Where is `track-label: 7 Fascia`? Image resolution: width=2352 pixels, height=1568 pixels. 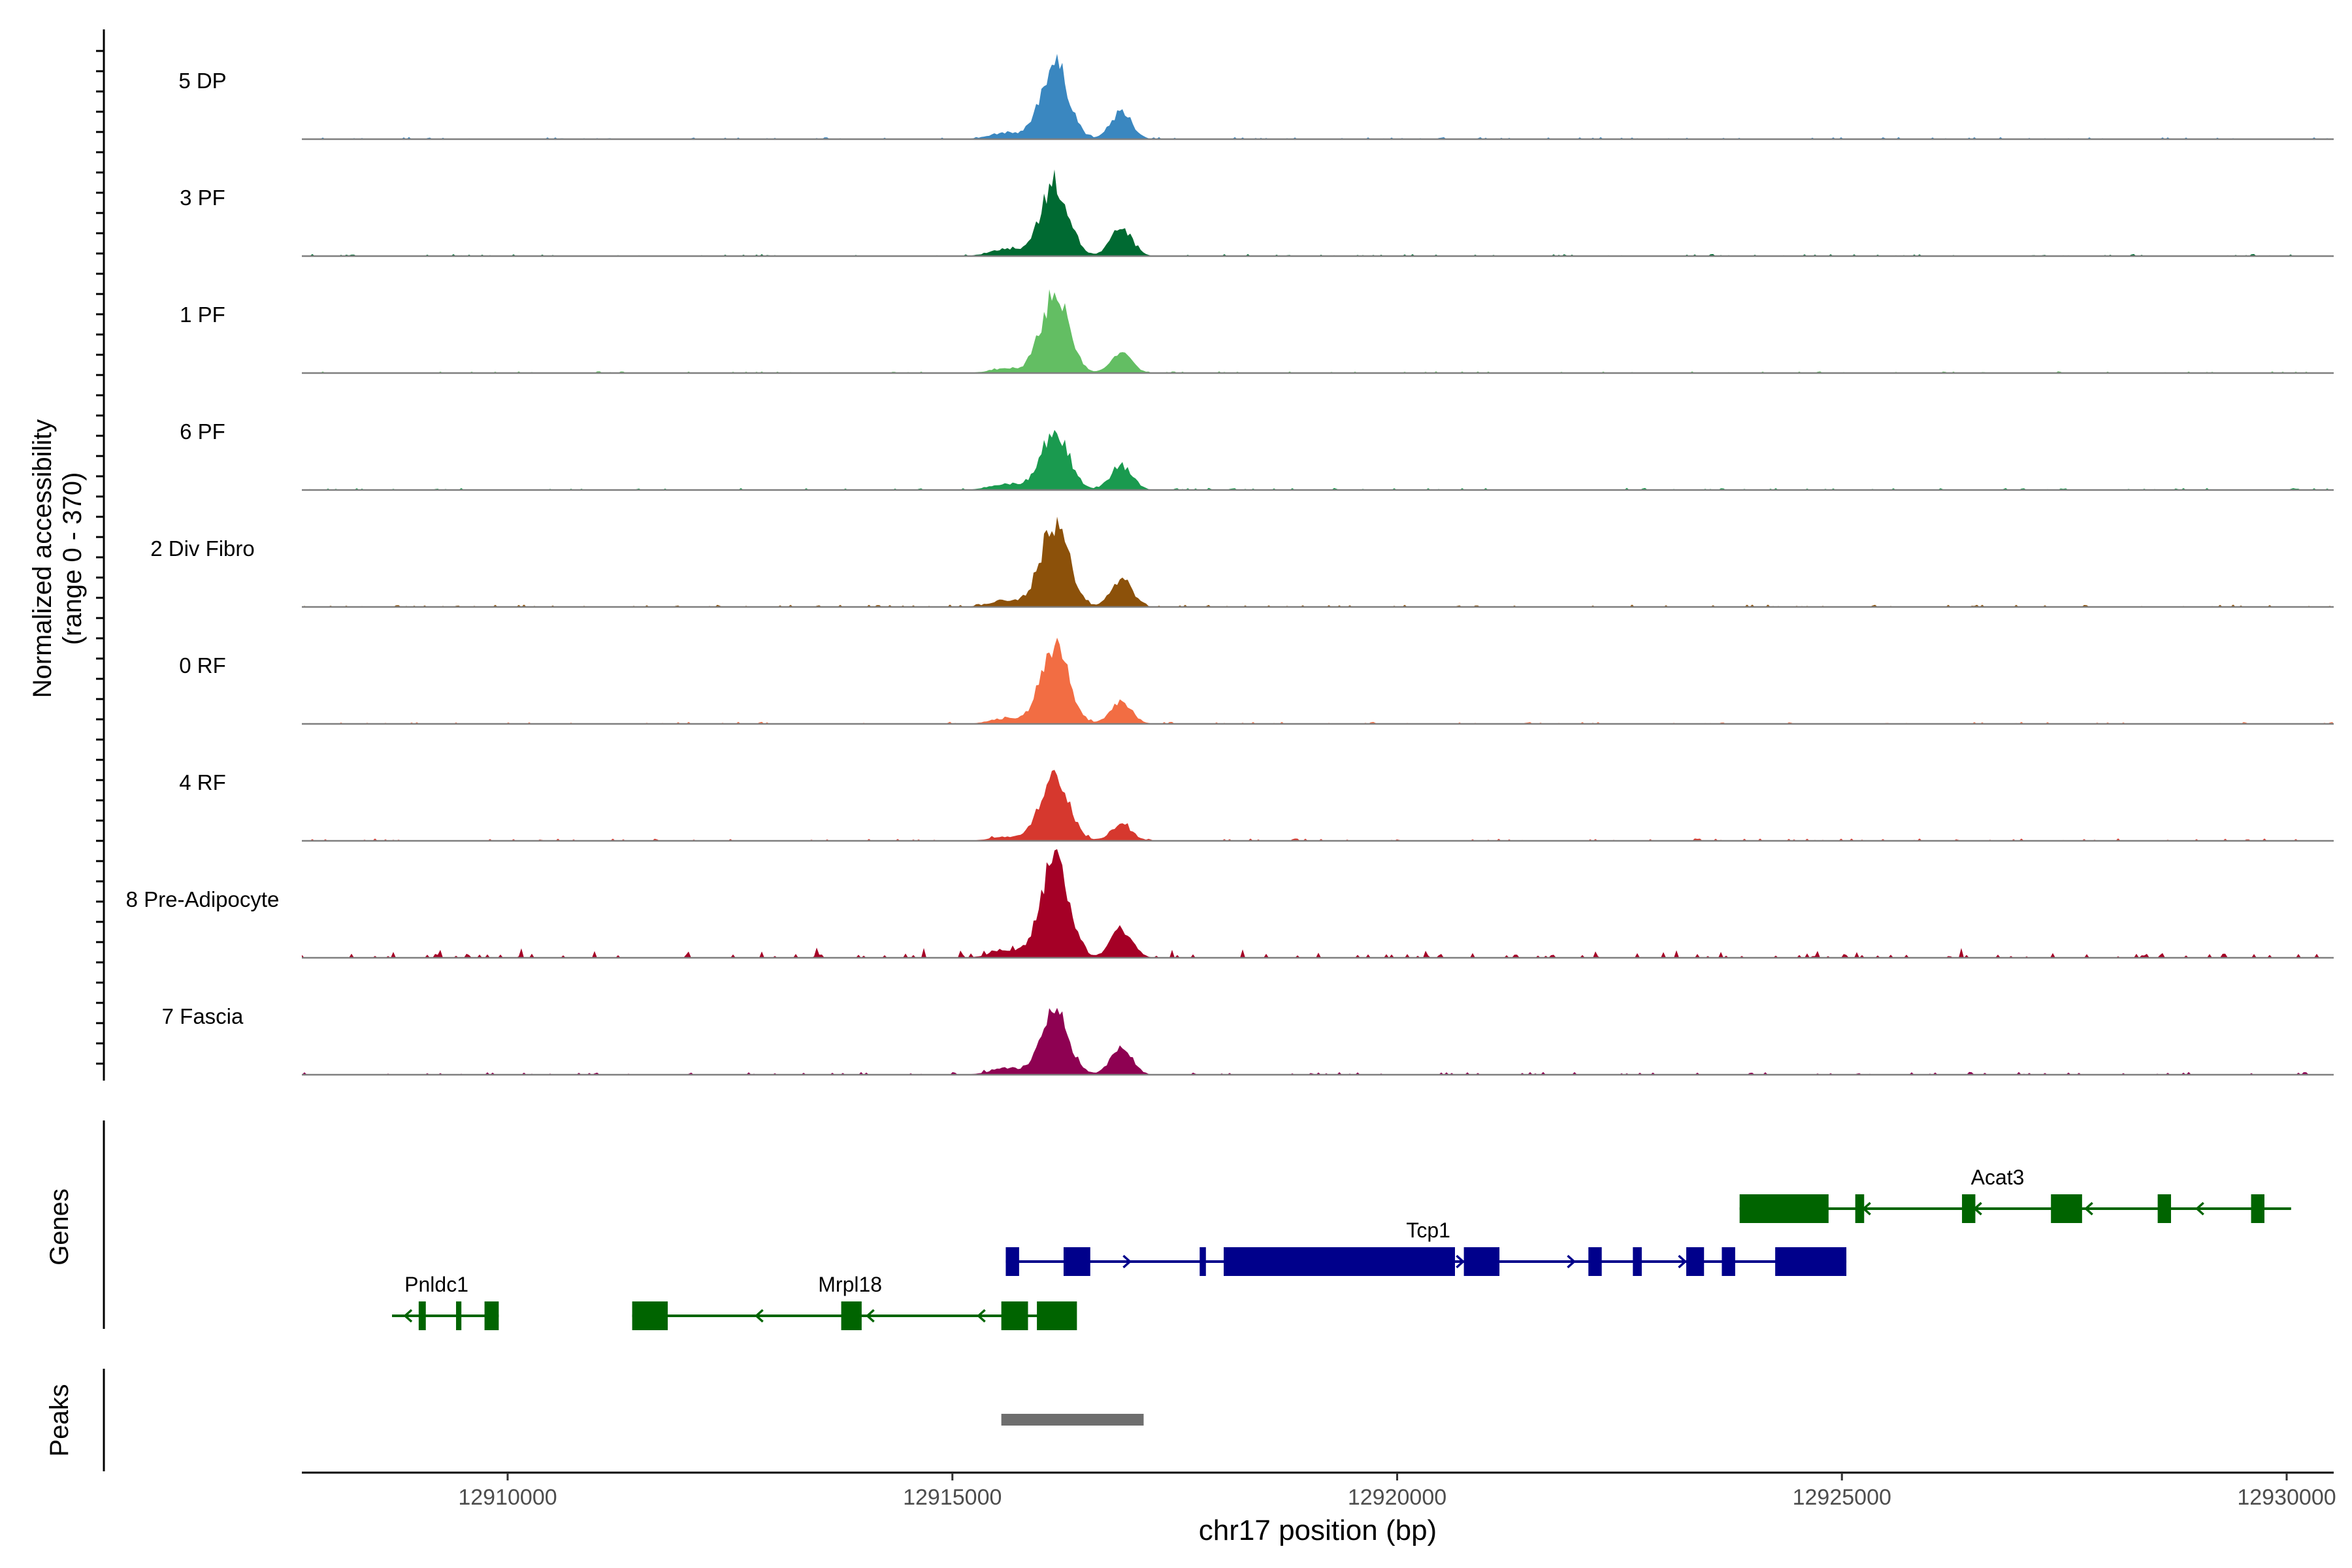
track-label: 7 Fascia is located at coordinates (203, 1016).